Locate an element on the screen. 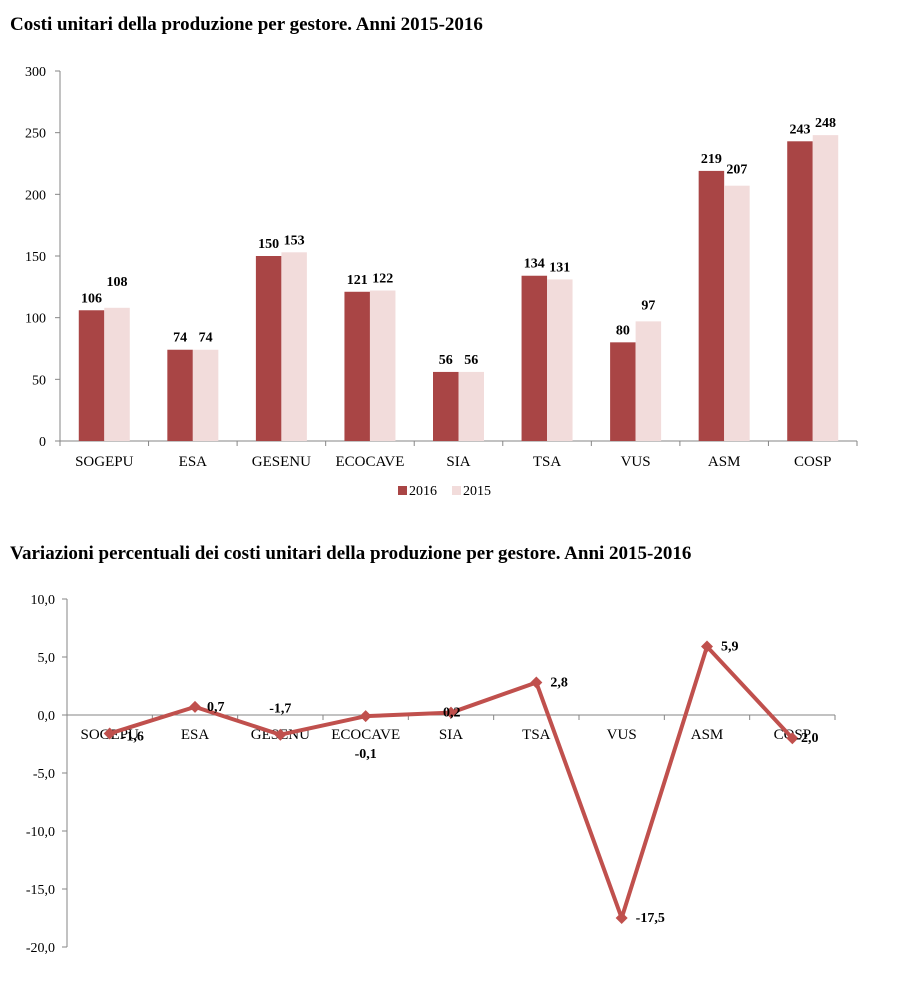  bar-category-label: ESA is located at coordinates (193, 462).